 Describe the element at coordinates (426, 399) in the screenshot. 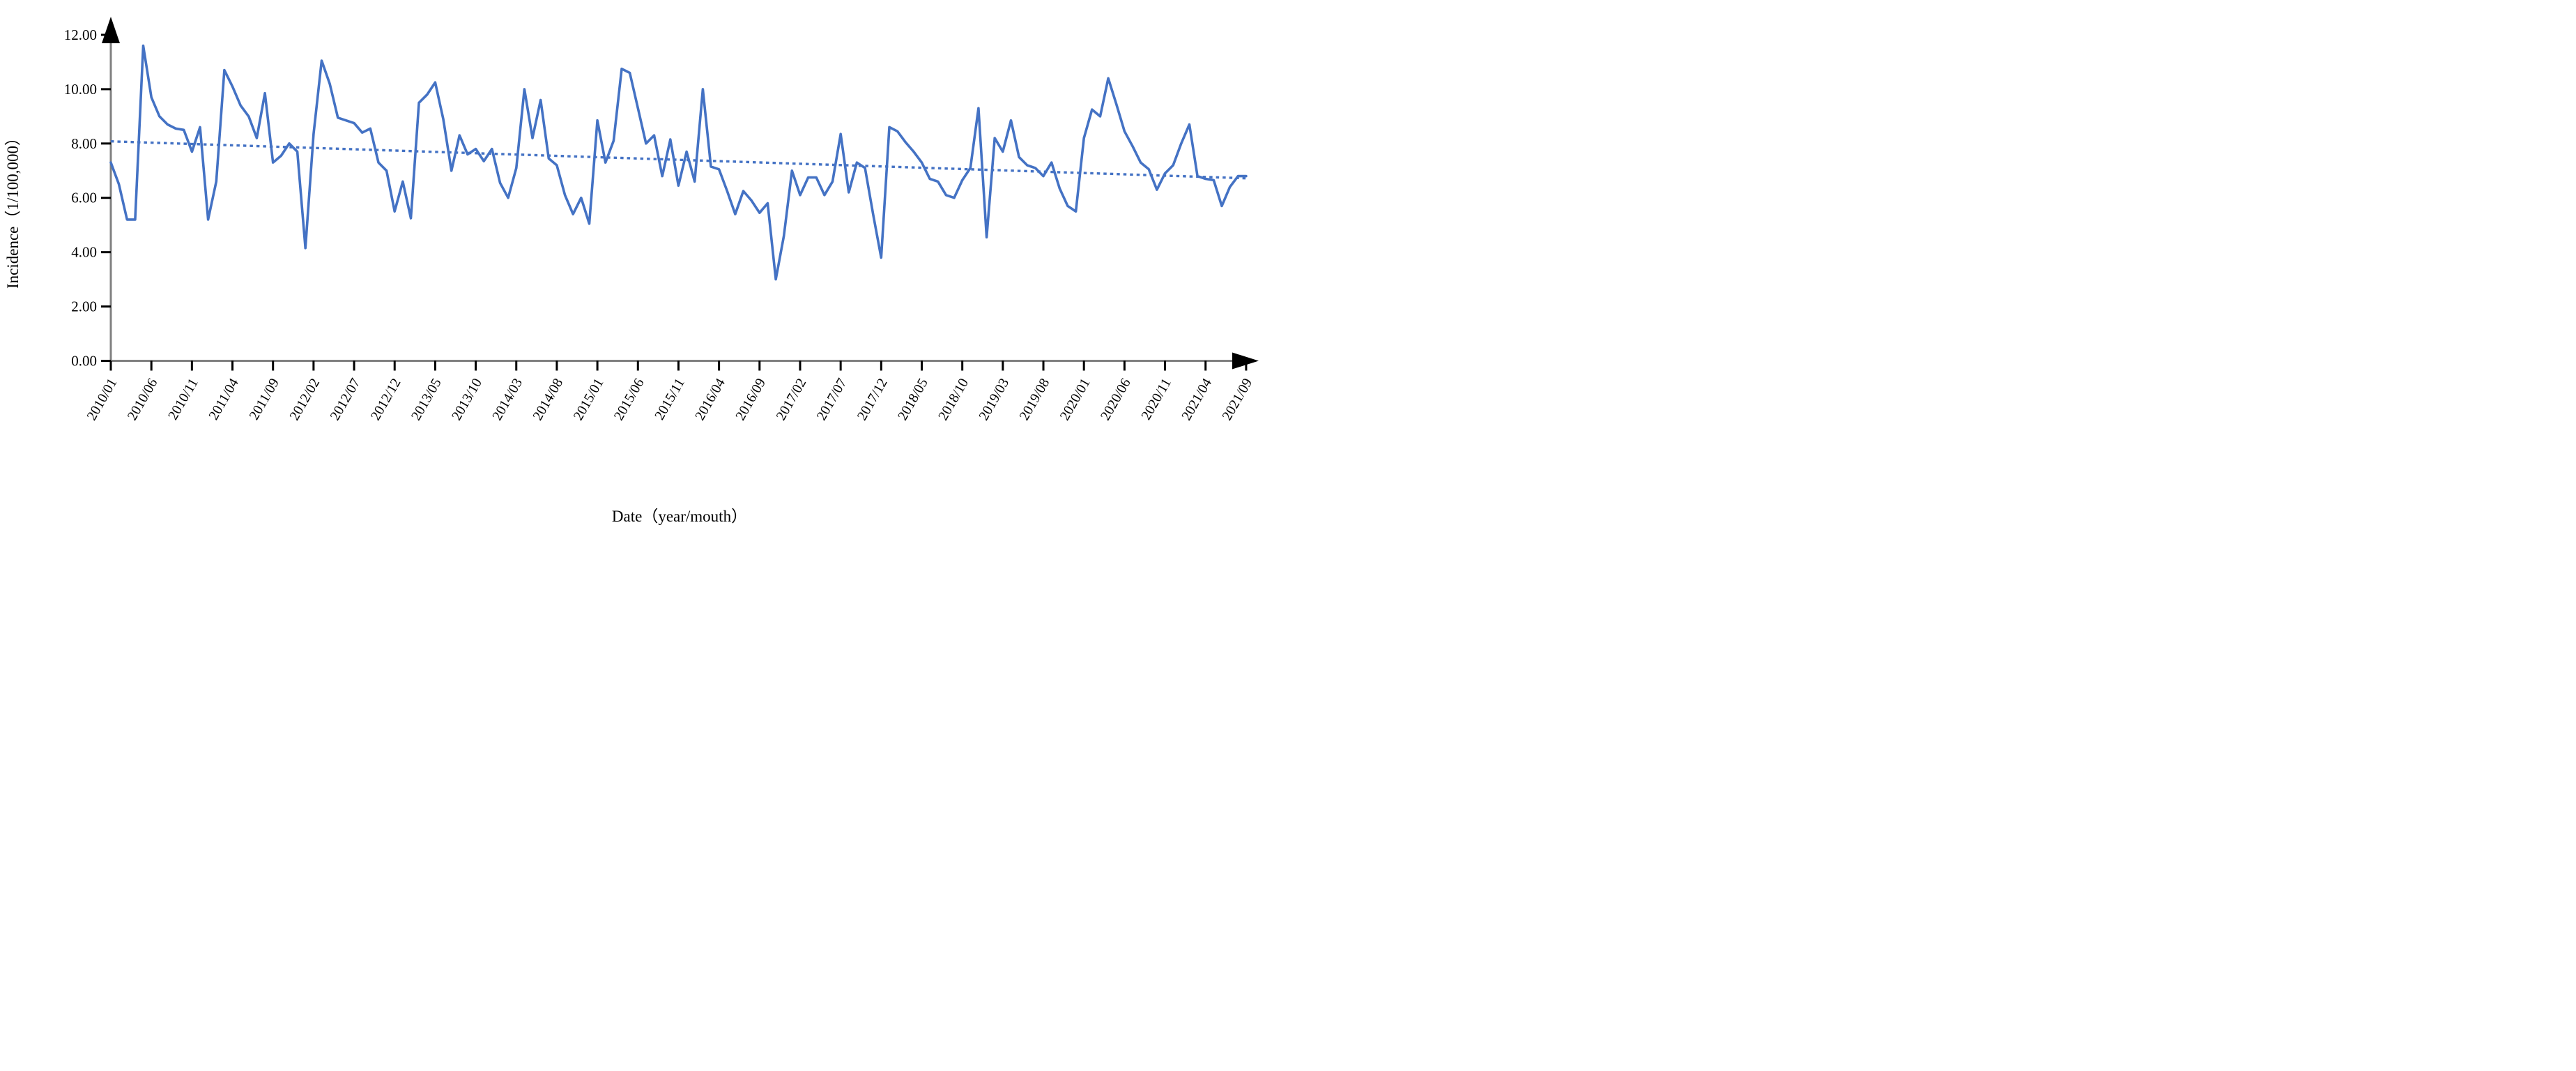

I see `x-tick-label: 2013/05` at that location.